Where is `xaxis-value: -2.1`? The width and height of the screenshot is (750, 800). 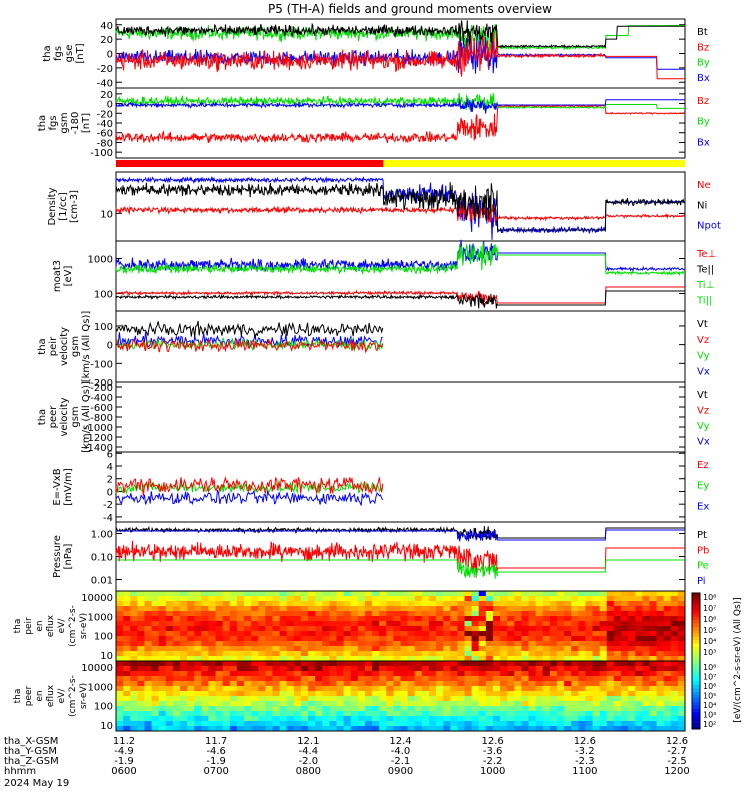 xaxis-value: -2.1 is located at coordinates (401, 761).